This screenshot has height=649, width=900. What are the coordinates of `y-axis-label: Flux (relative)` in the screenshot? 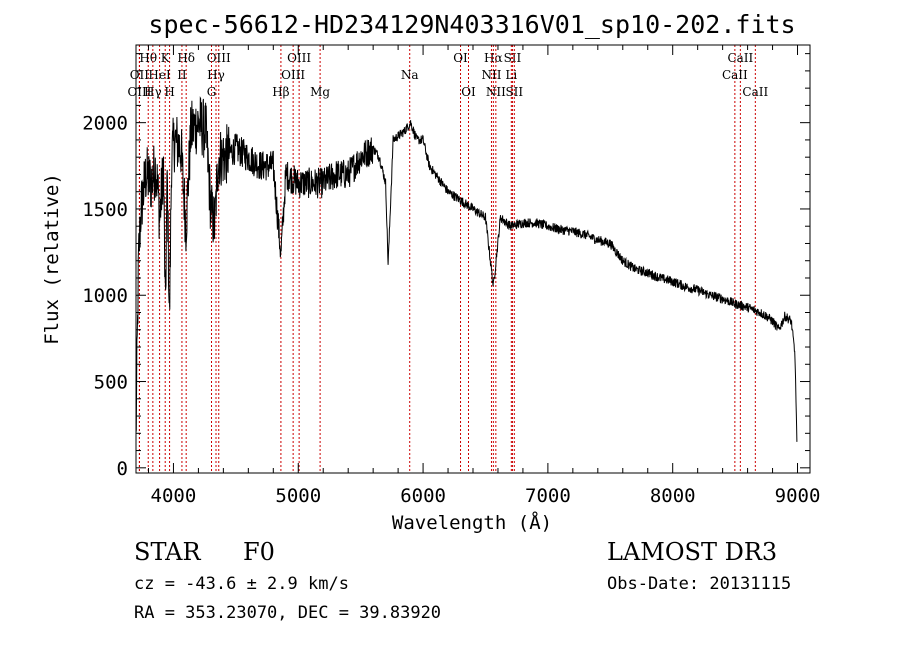 It's located at (52, 259).